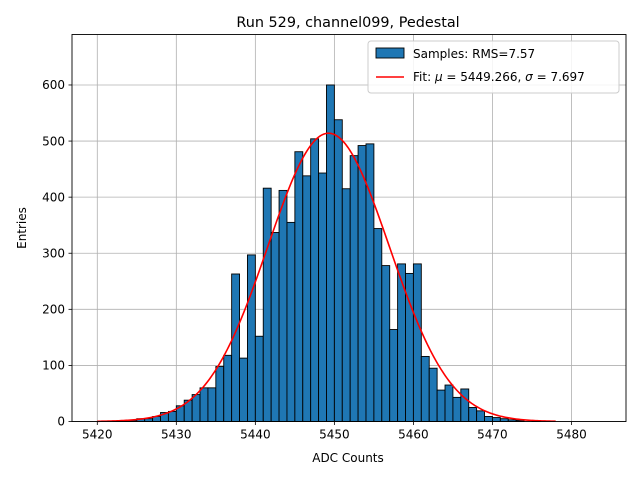  I want to click on y-axis-ticks: 0 100 200 300 400 500 600, so click(57, 253).